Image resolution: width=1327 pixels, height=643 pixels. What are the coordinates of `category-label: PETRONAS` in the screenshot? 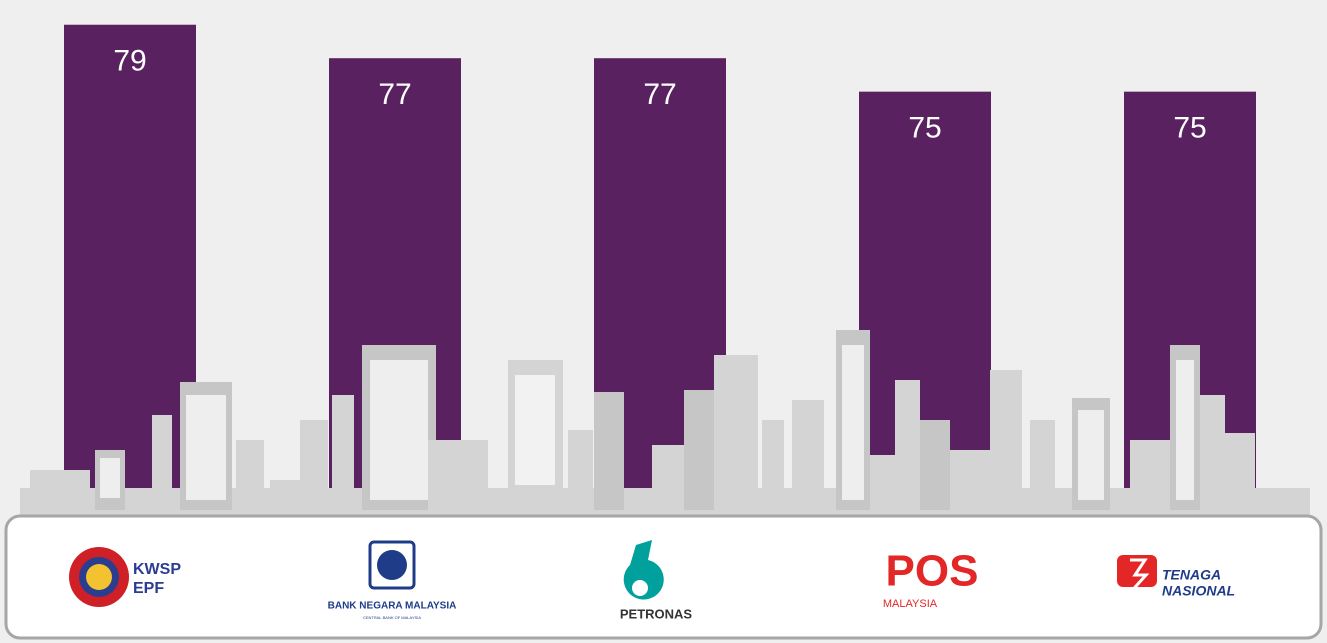 It's located at (656, 613).